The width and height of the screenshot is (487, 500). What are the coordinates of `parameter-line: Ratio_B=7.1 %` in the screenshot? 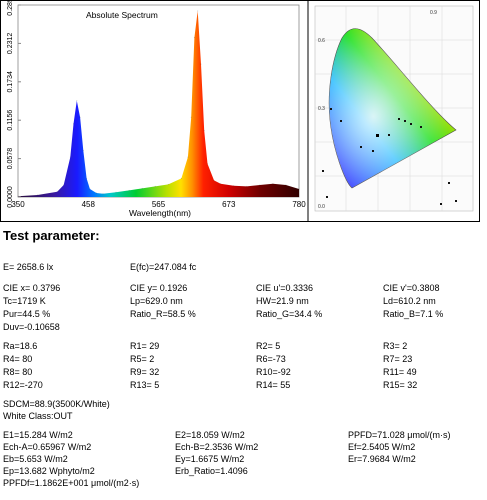 It's located at (413, 314).